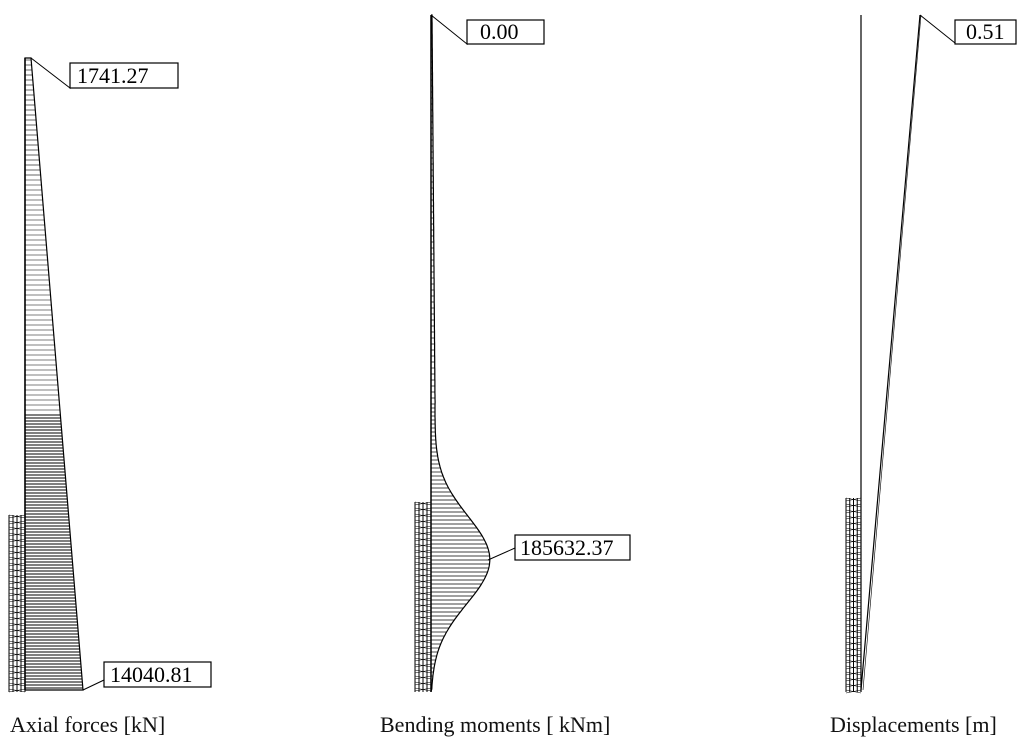  What do you see at coordinates (499, 31) in the screenshot?
I see `moment-top-value: 0.00` at bounding box center [499, 31].